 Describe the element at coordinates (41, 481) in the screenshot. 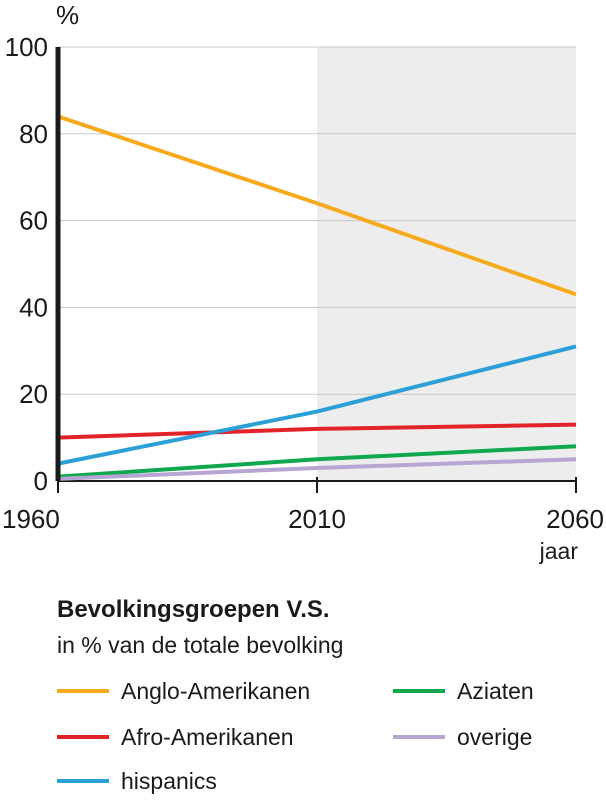

I see `y-tick-label: 0` at that location.